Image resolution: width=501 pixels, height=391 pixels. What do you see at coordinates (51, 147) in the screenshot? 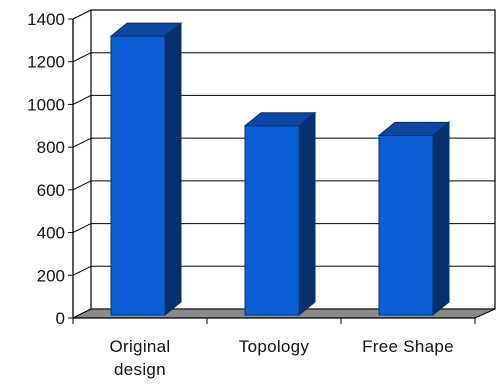
I see `y-tick-label: 800` at bounding box center [51, 147].